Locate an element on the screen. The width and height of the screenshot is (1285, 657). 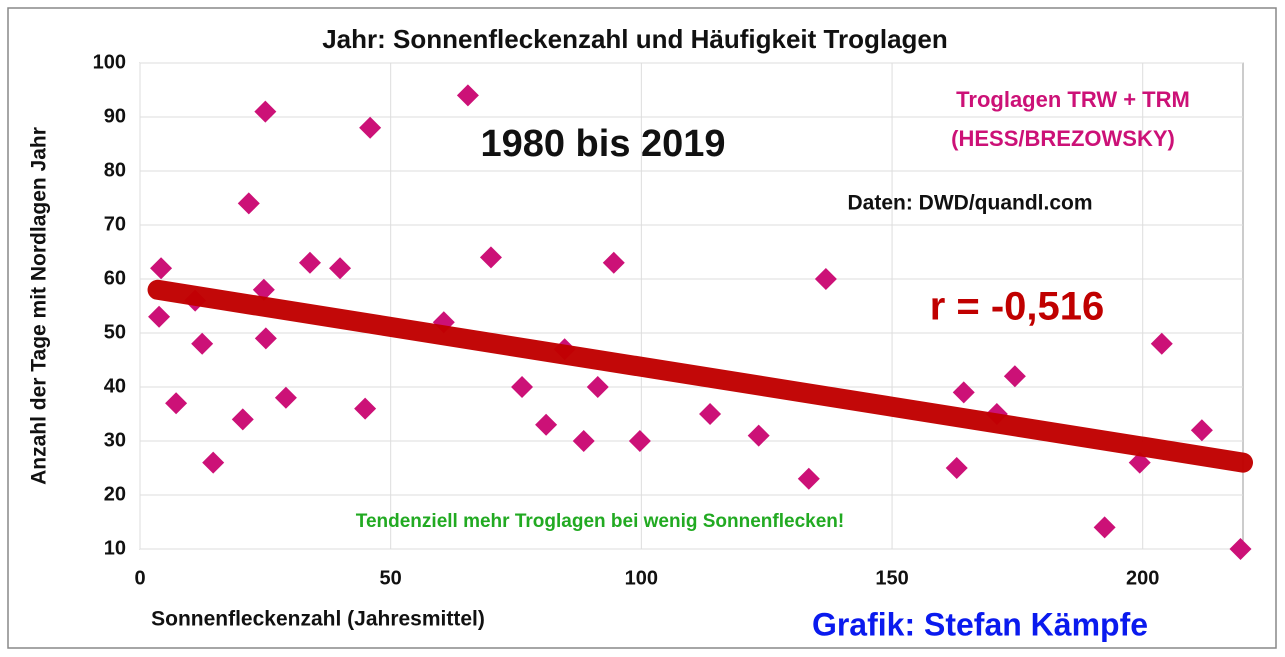
x-tick-label: 0 is located at coordinates (139, 578).